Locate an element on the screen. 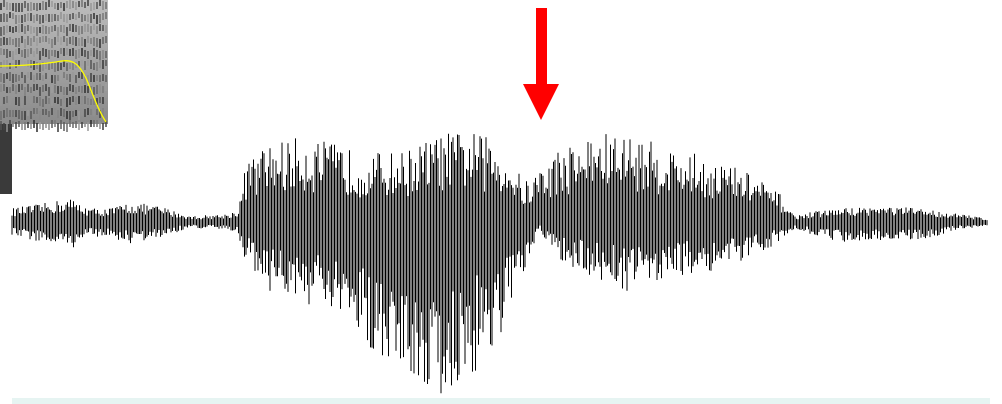  spectrogram-thumbnail is located at coordinates (54, 97).